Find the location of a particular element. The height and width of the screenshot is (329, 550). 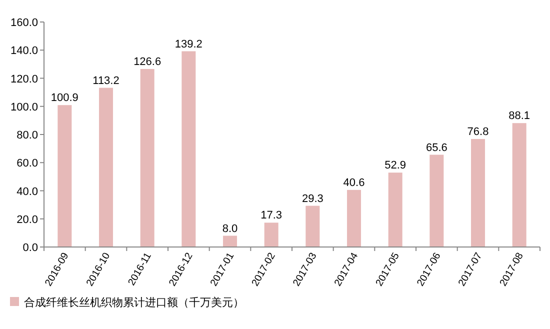

data-label: 29.3 is located at coordinates (313, 198).